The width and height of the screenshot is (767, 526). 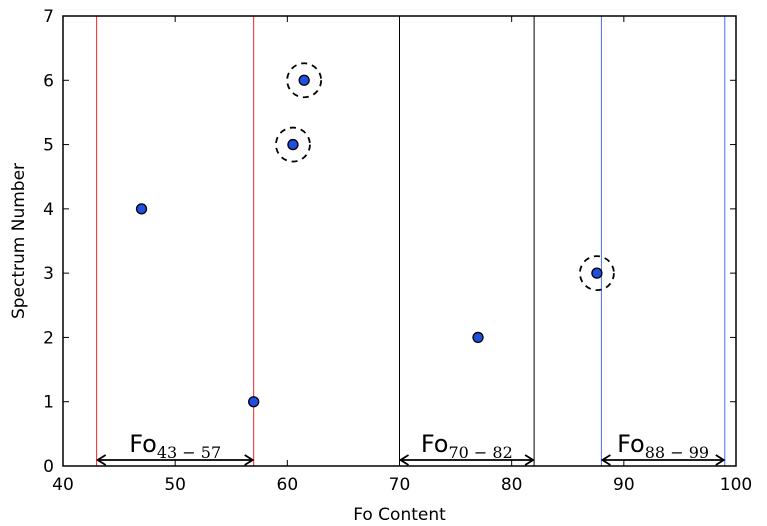 I want to click on y-tick-label: 0, so click(x=48, y=467).